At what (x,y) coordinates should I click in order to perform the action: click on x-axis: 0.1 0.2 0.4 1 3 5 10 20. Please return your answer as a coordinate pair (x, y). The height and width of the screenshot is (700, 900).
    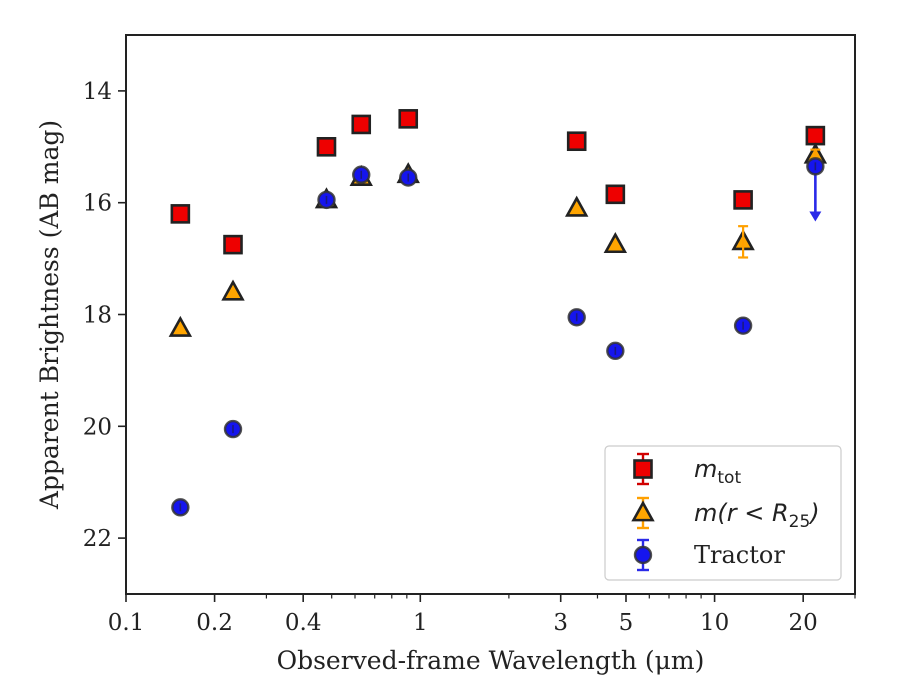
    Looking at the image, I should click on (482, 615).